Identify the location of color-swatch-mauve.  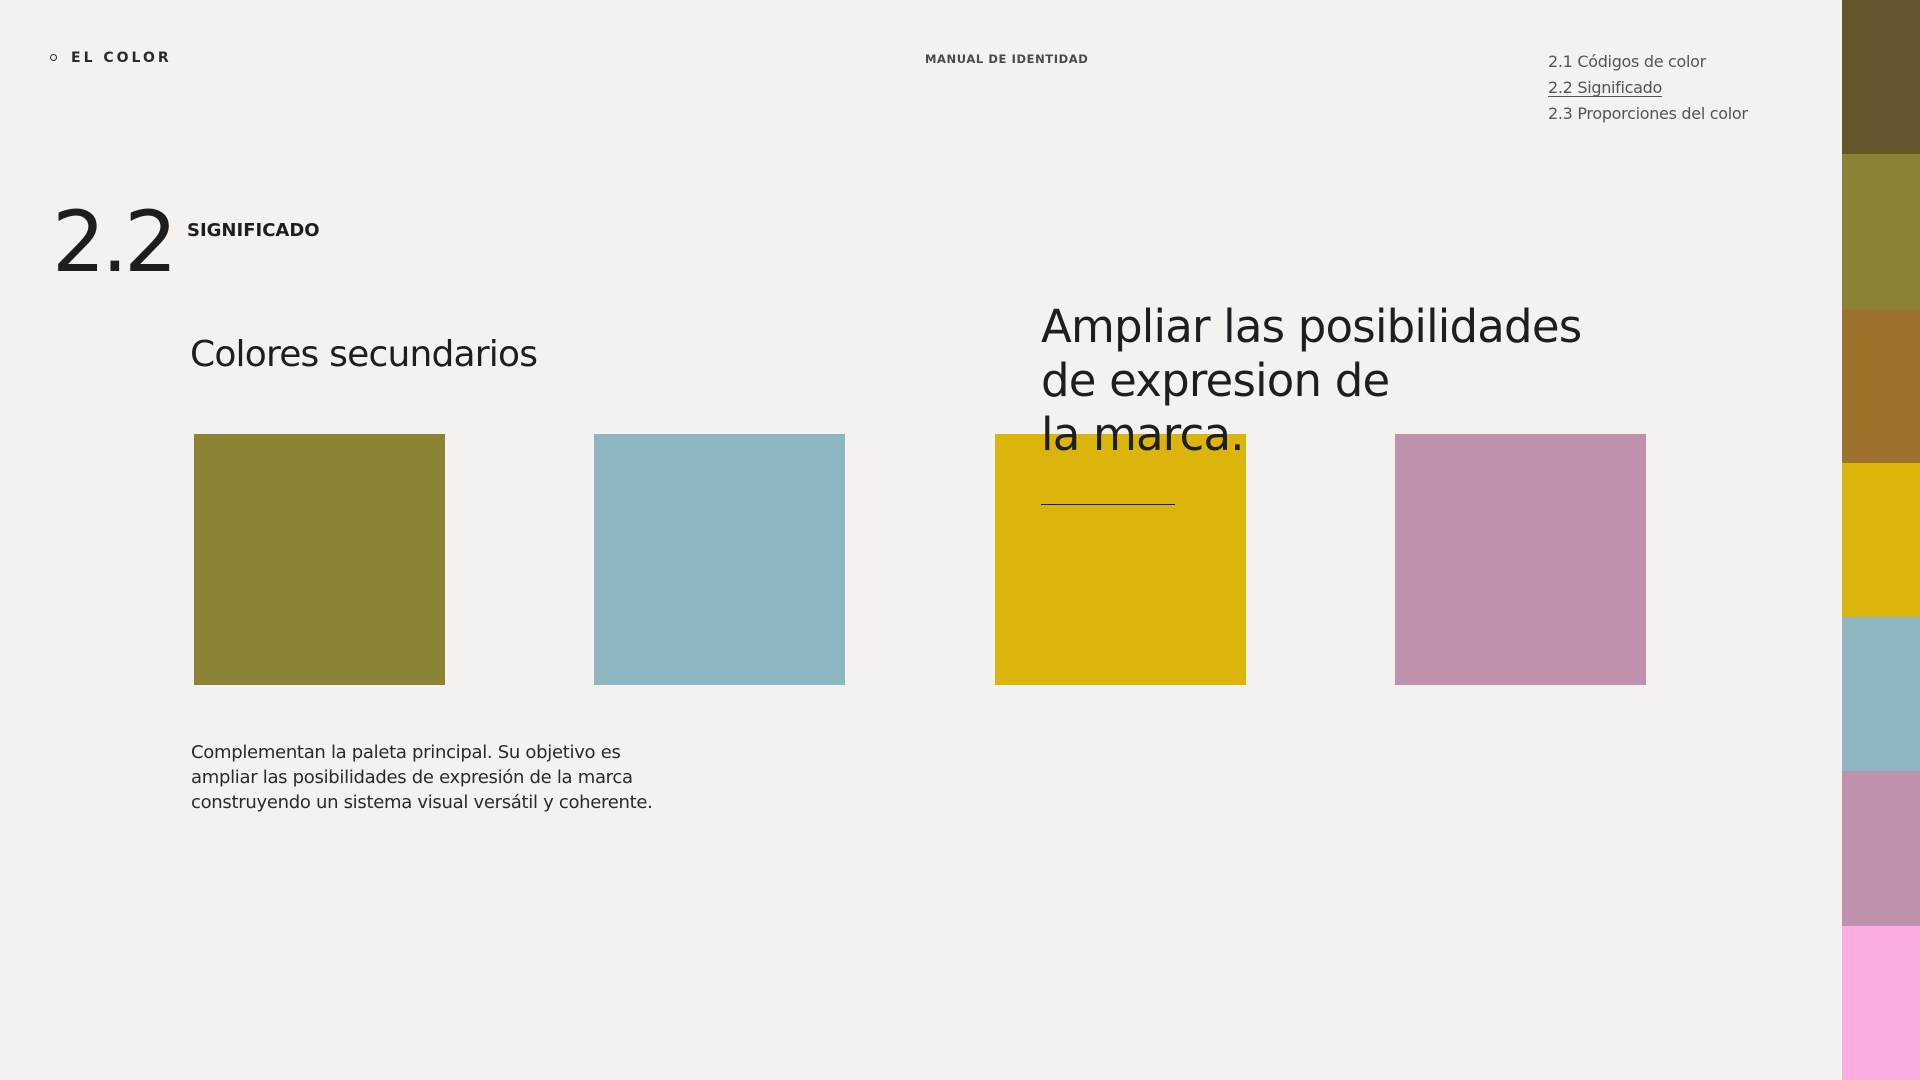
(1520, 559).